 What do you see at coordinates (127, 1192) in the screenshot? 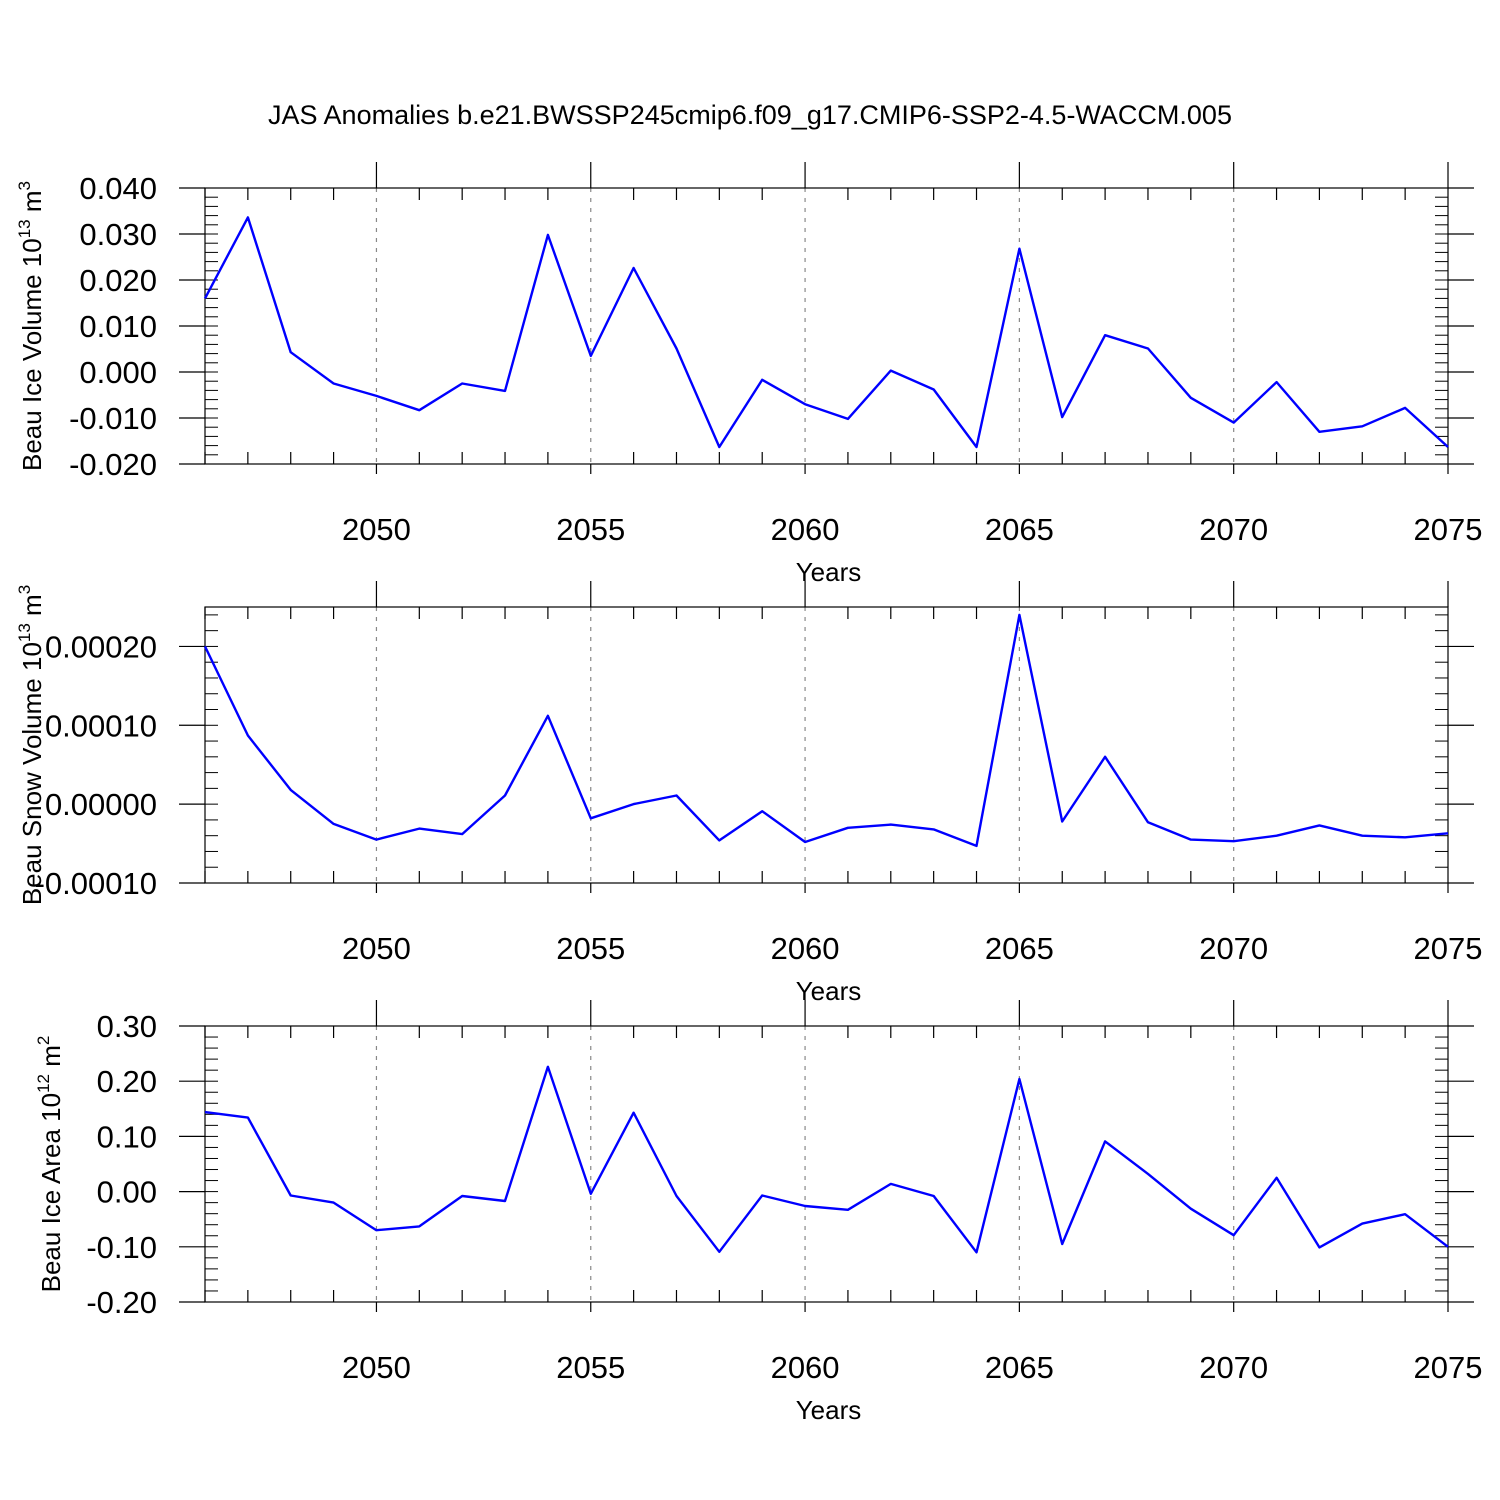
I see `y-tick-label: 0.00` at bounding box center [127, 1192].